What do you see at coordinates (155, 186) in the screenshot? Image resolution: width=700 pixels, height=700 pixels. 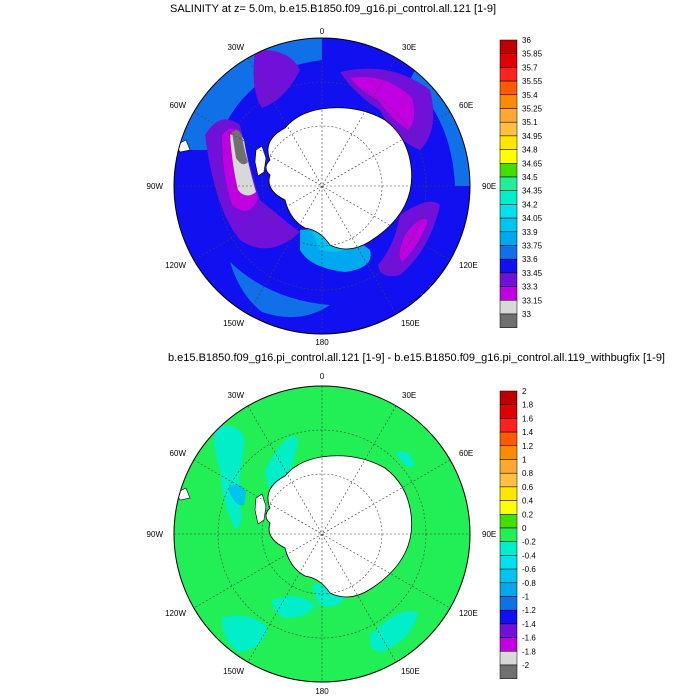 I see `lon-label: 90W` at bounding box center [155, 186].